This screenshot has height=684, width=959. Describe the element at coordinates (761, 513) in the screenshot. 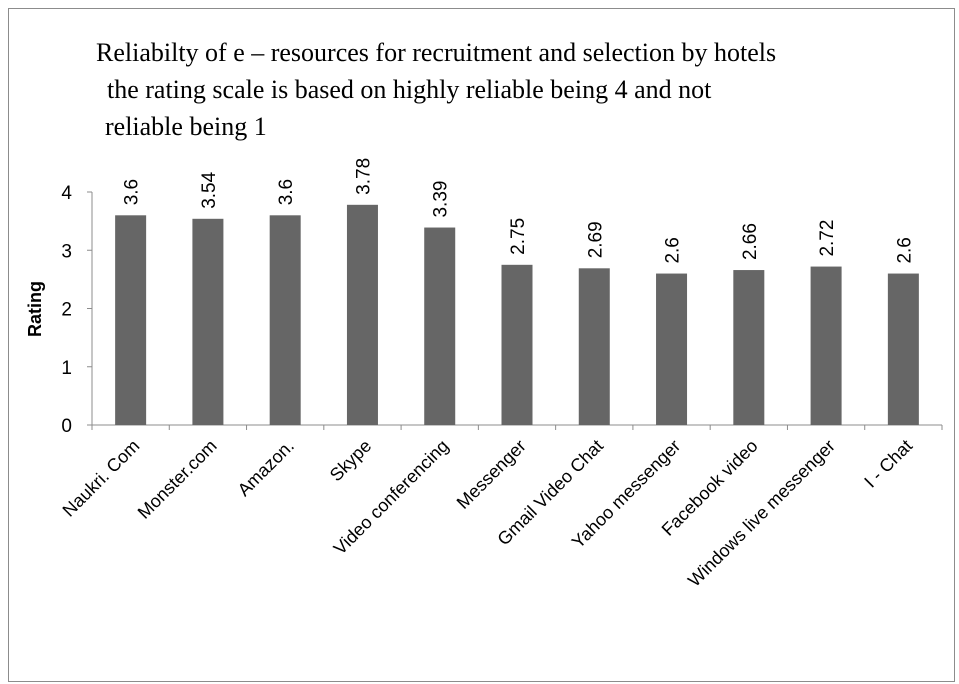

I see `category-label: Windows live messenger` at that location.